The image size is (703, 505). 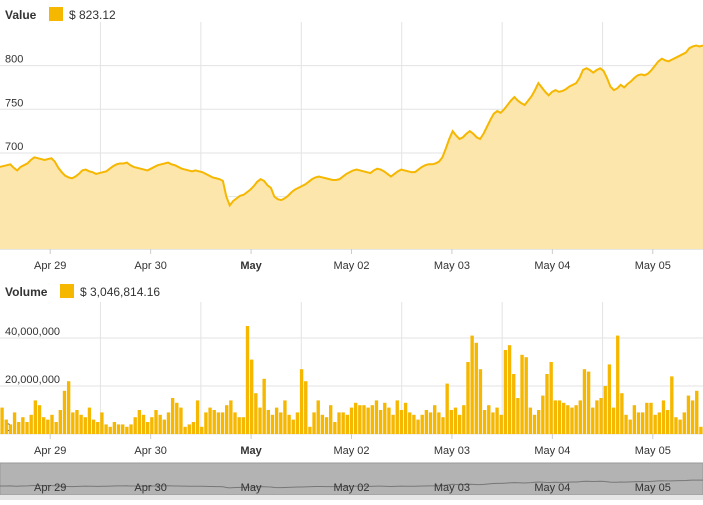 I want to click on navigator-label: May, so click(x=251, y=488).